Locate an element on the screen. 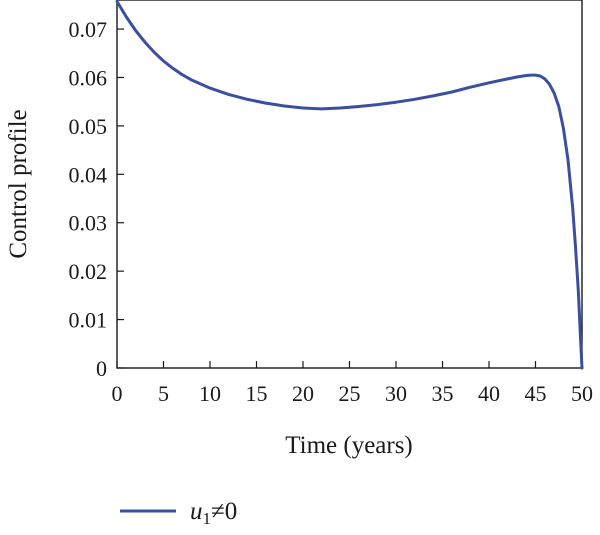 This screenshot has height=535, width=600. y-tick-label: 0 is located at coordinates (101, 368).